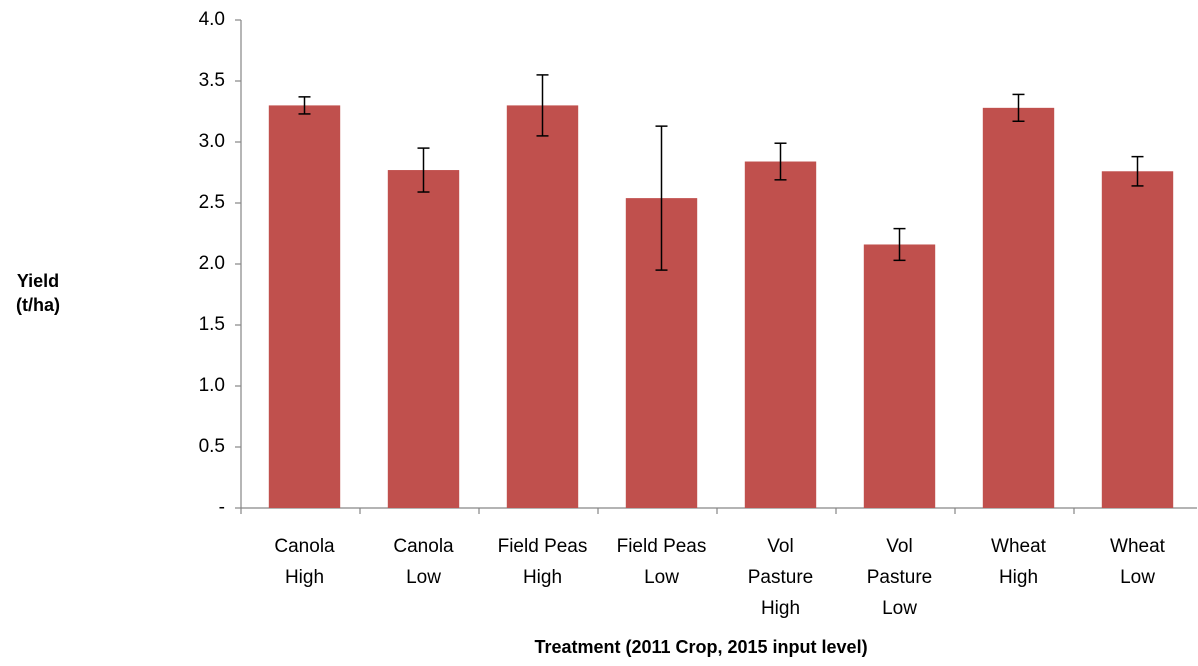 Image resolution: width=1198 pixels, height=666 pixels. Describe the element at coordinates (222, 507) in the screenshot. I see `y-tick-label: -` at that location.